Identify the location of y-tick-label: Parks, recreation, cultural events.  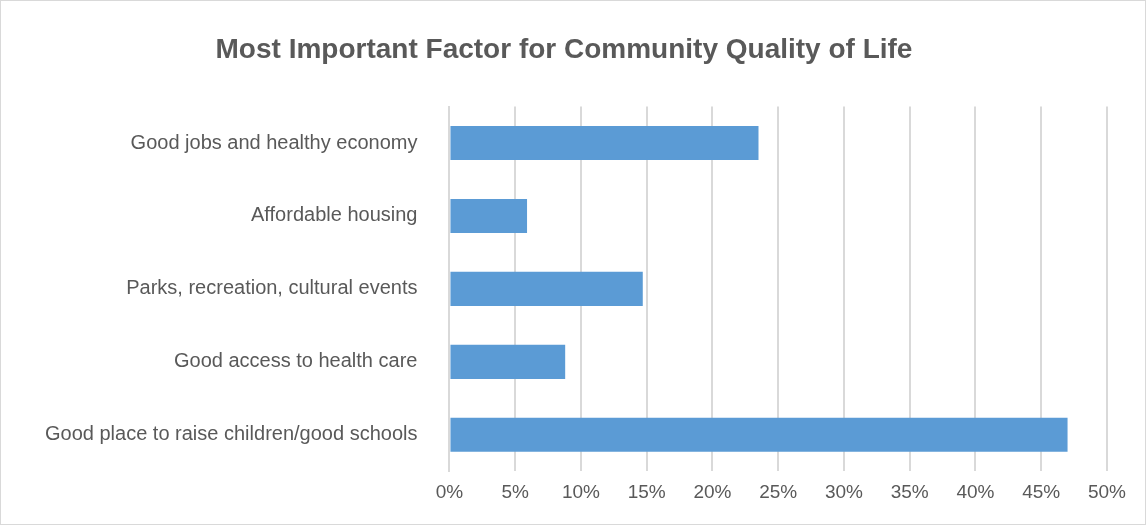
(272, 287).